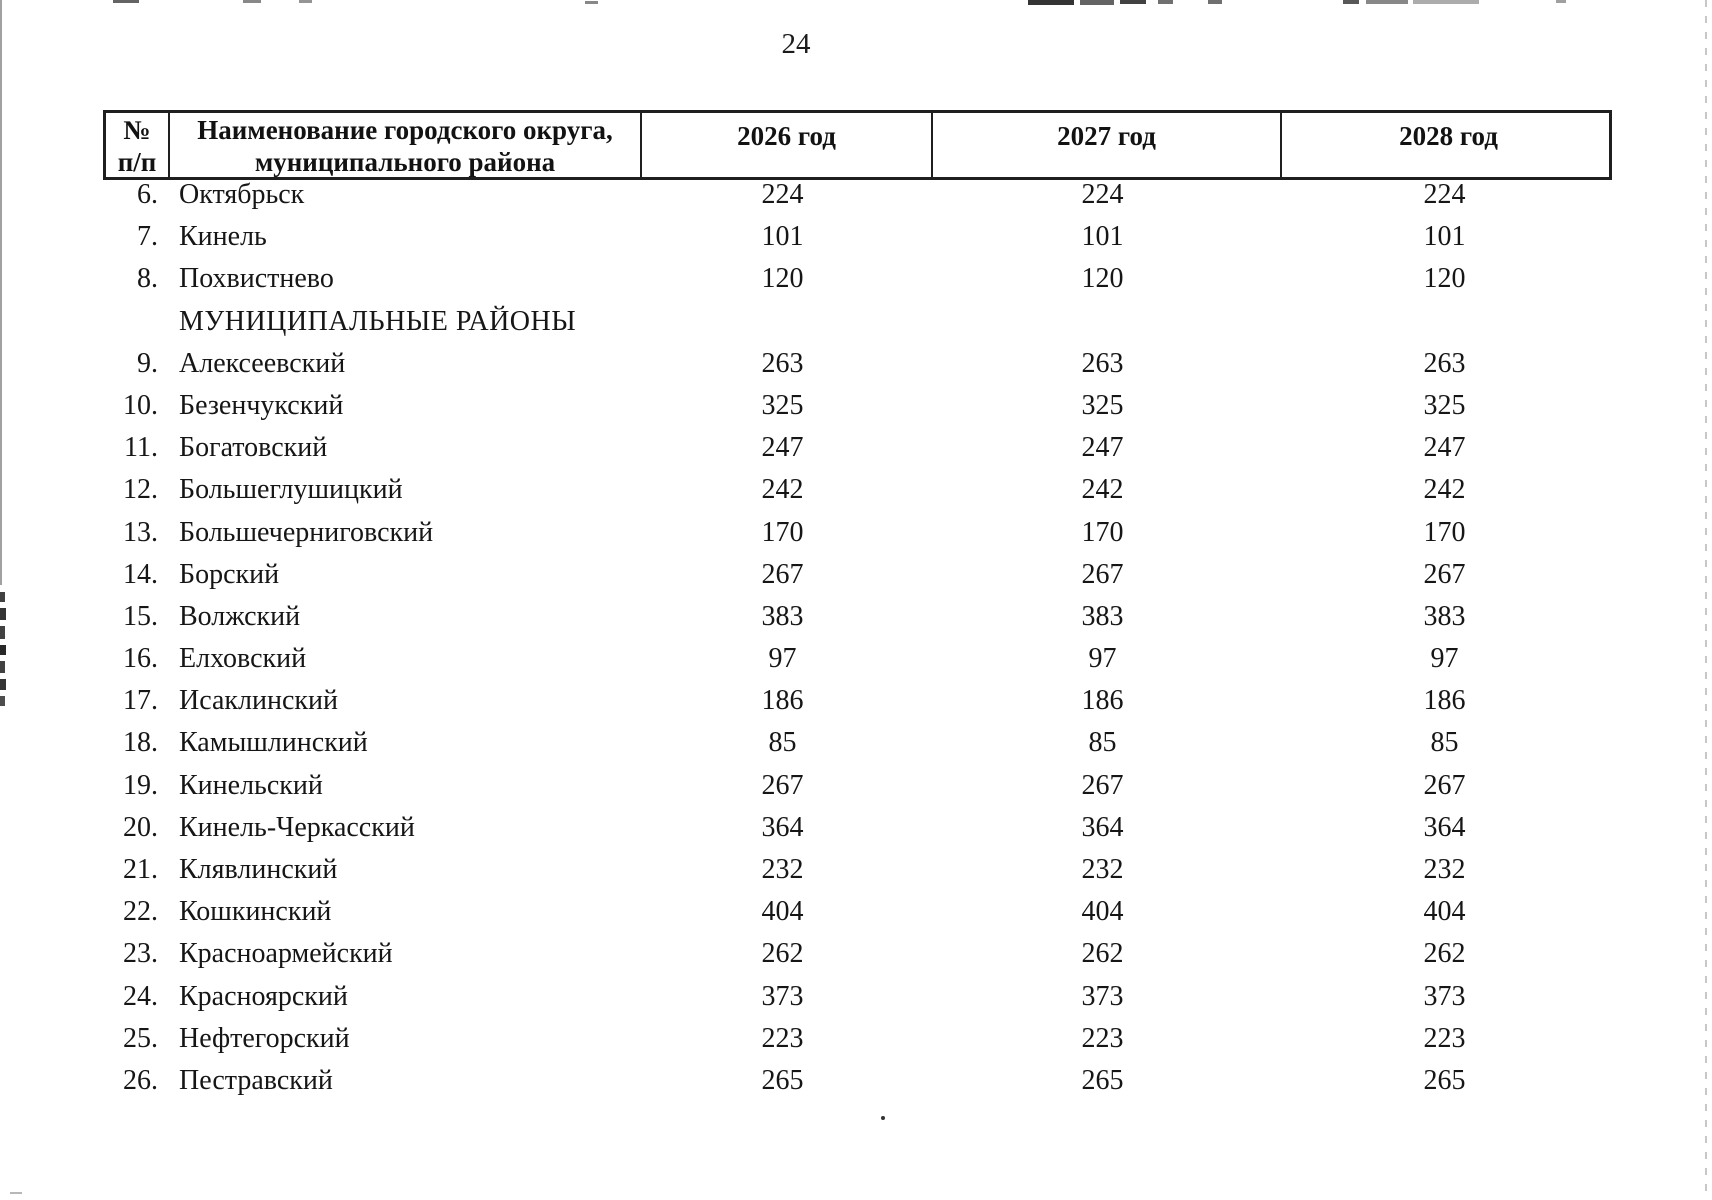 Image resolution: width=1712 pixels, height=1200 pixels. Describe the element at coordinates (782, 194) in the screenshot. I see `row-value-2026: 224` at that location.